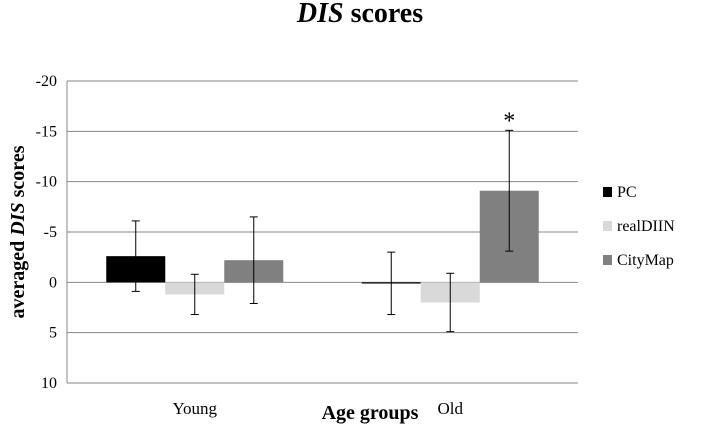  Describe the element at coordinates (46, 81) in the screenshot. I see `y-tick-label: -20` at that location.